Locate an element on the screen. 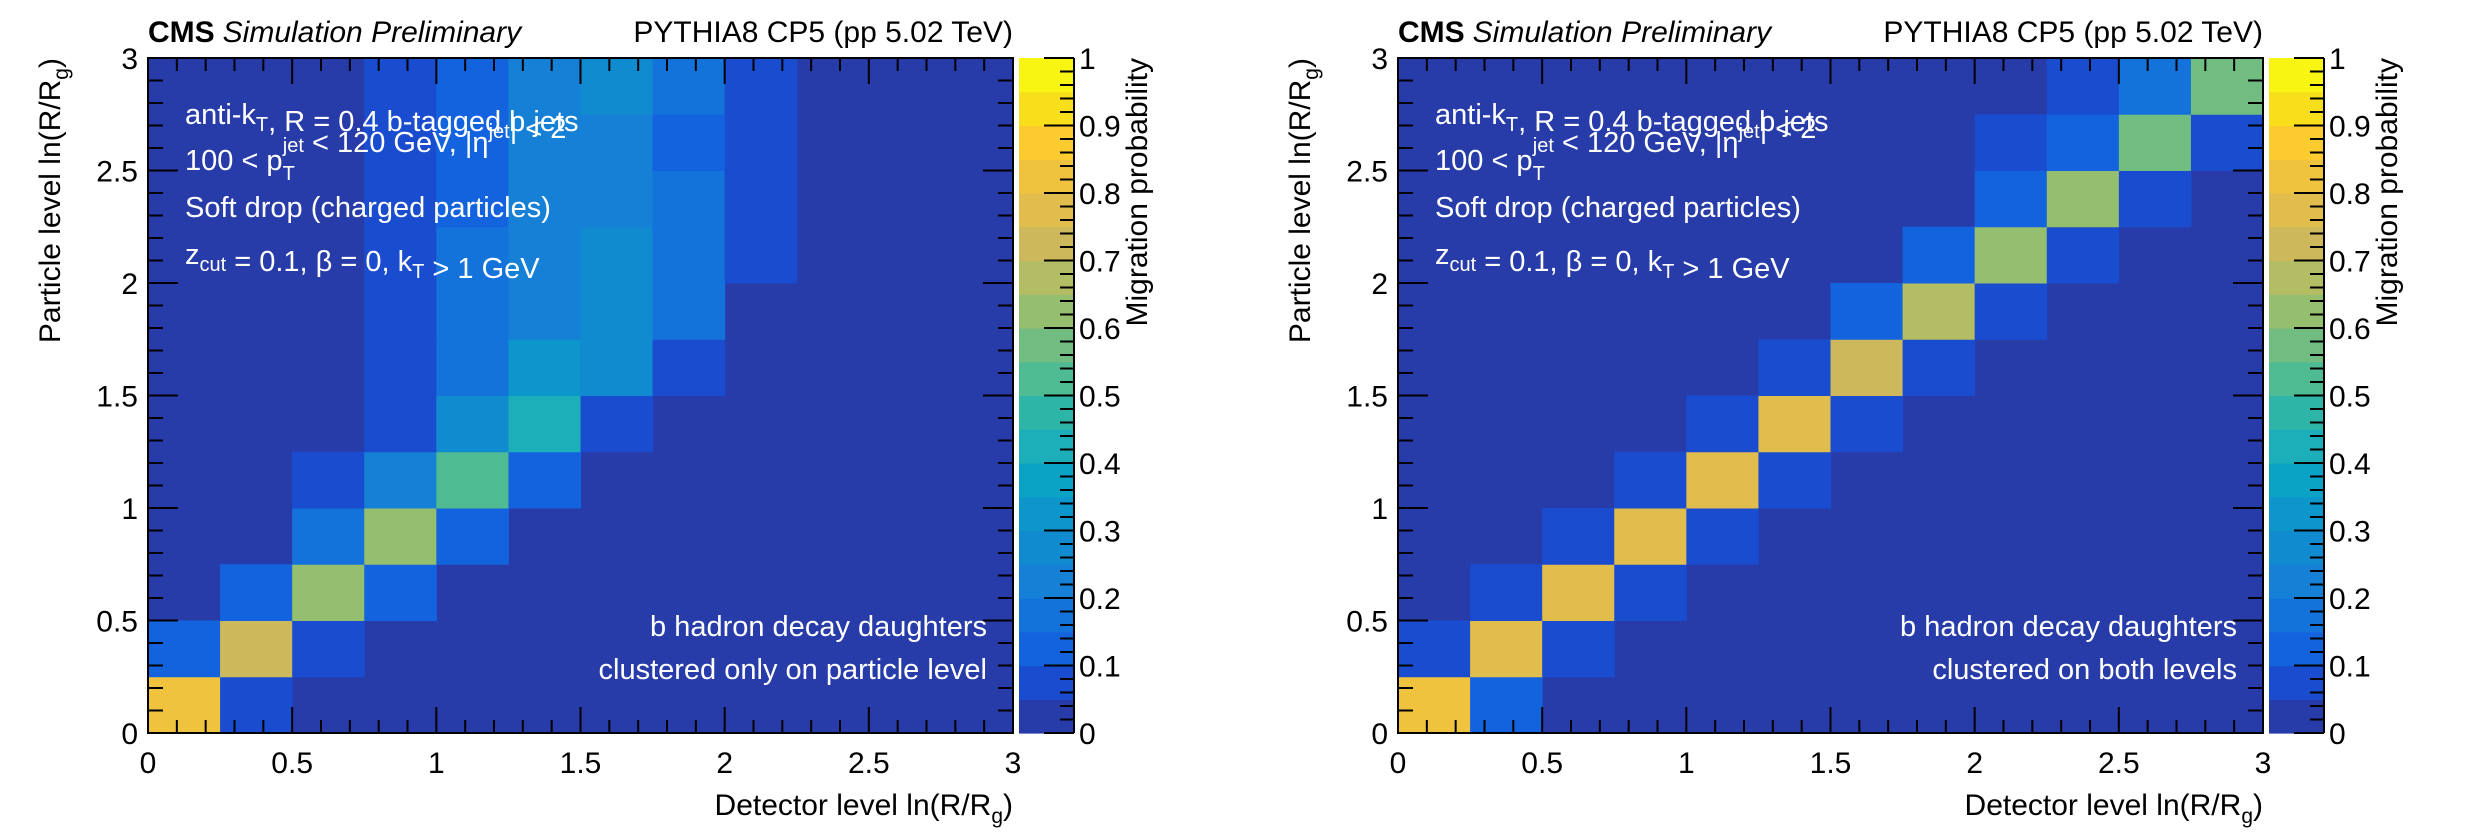  y-tick-label: 1.5 is located at coordinates (117, 397).